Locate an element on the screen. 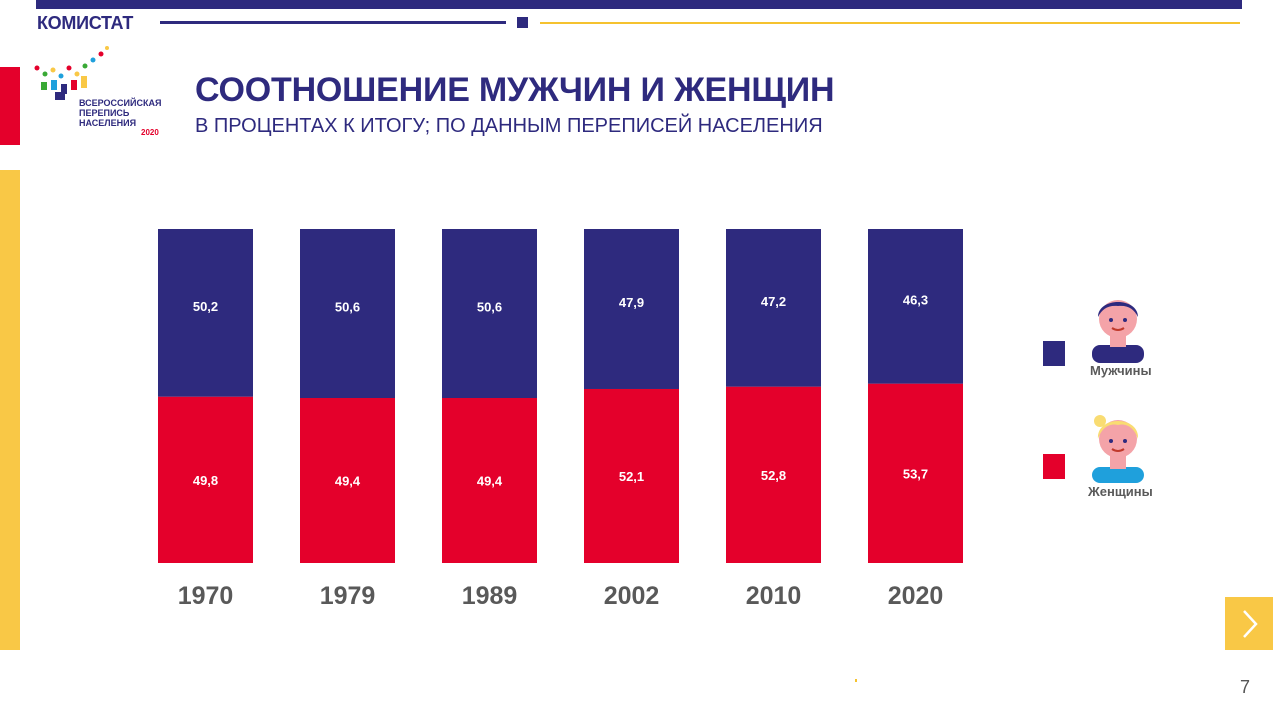 This screenshot has height=716, width=1273. side-accent-yellow is located at coordinates (10, 410).